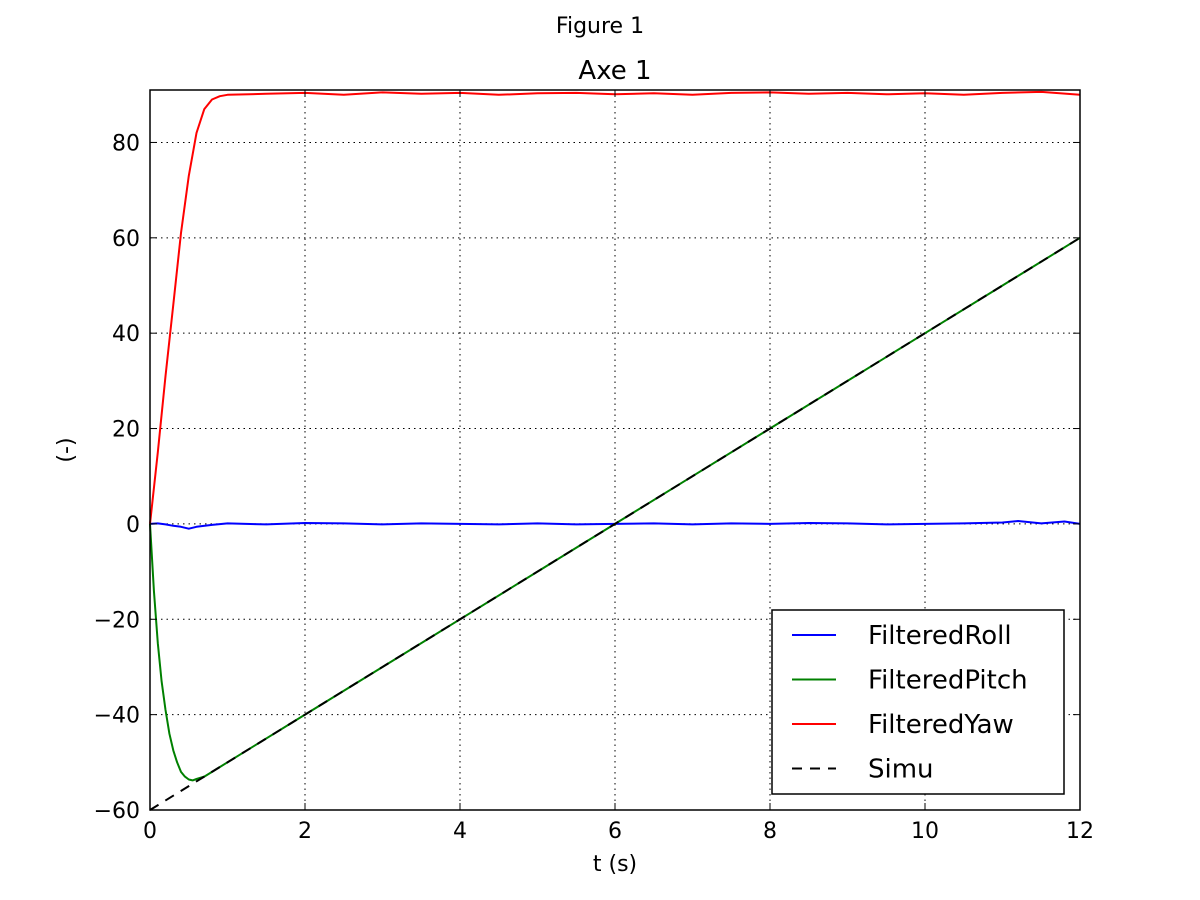  Describe the element at coordinates (1080, 831) in the screenshot. I see `x-tick-label: 12` at that location.